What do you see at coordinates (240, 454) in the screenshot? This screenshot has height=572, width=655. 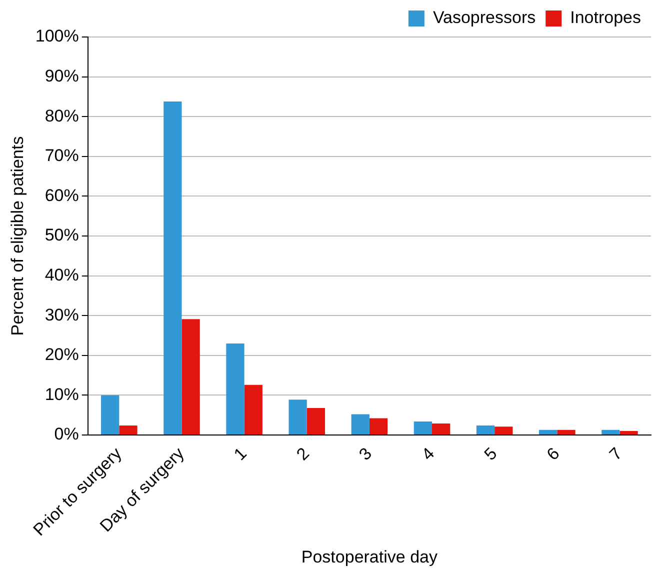 I see `x-tick-label: 1` at bounding box center [240, 454].